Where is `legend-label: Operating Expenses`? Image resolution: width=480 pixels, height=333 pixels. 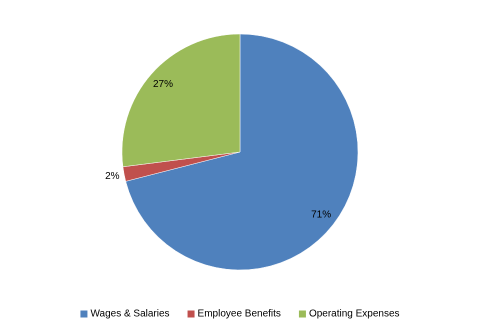
legend-label: Operating Expenses is located at coordinates (354, 314).